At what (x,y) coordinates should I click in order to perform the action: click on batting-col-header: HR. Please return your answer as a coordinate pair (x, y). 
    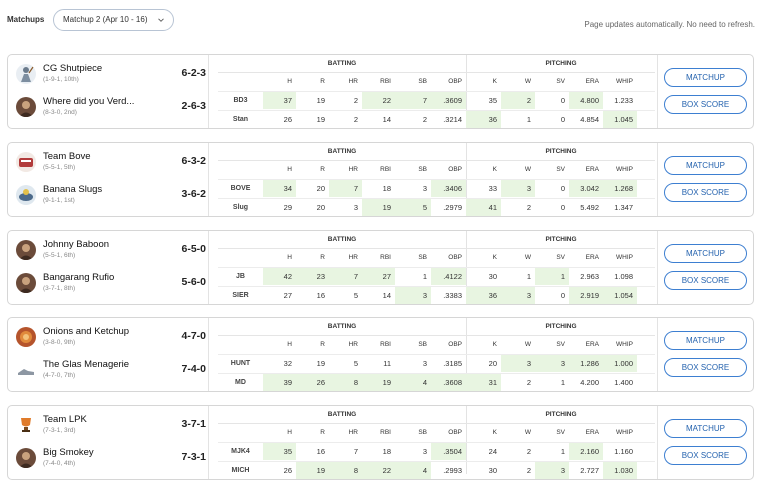
    Looking at the image, I should click on (353, 432).